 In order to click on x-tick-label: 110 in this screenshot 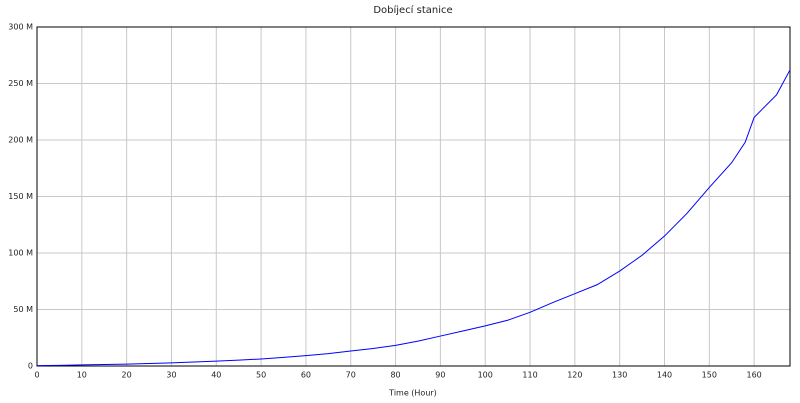, I will do `click(529, 375)`.